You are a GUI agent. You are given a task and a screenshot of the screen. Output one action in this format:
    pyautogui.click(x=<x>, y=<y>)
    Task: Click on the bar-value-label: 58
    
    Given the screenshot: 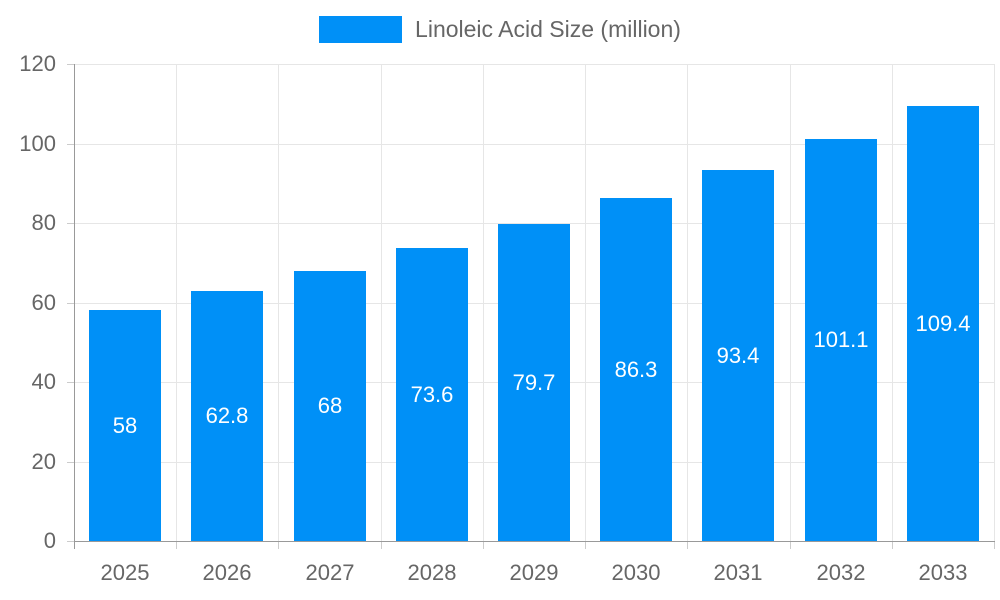 What is the action you would take?
    pyautogui.click(x=125, y=425)
    